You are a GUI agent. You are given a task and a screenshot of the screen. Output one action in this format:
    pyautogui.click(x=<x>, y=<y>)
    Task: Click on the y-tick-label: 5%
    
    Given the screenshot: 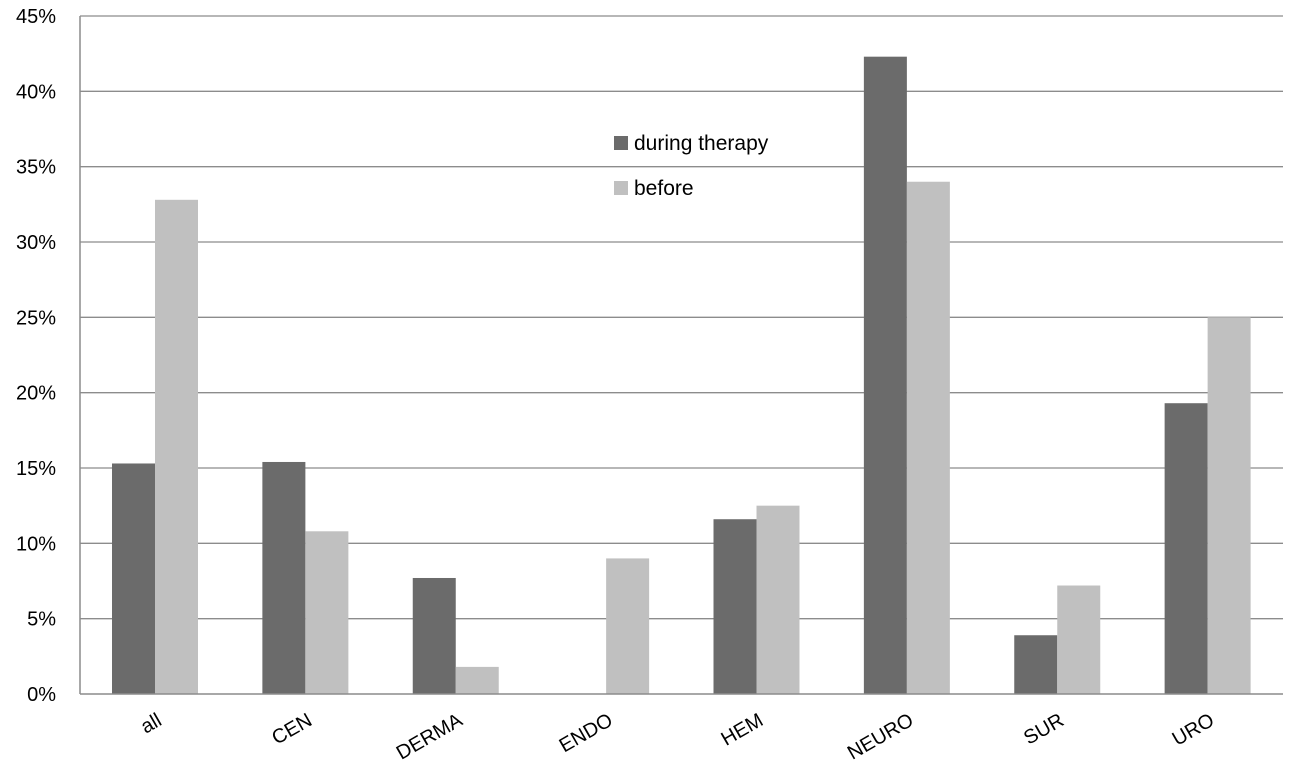 What is the action you would take?
    pyautogui.click(x=41, y=620)
    